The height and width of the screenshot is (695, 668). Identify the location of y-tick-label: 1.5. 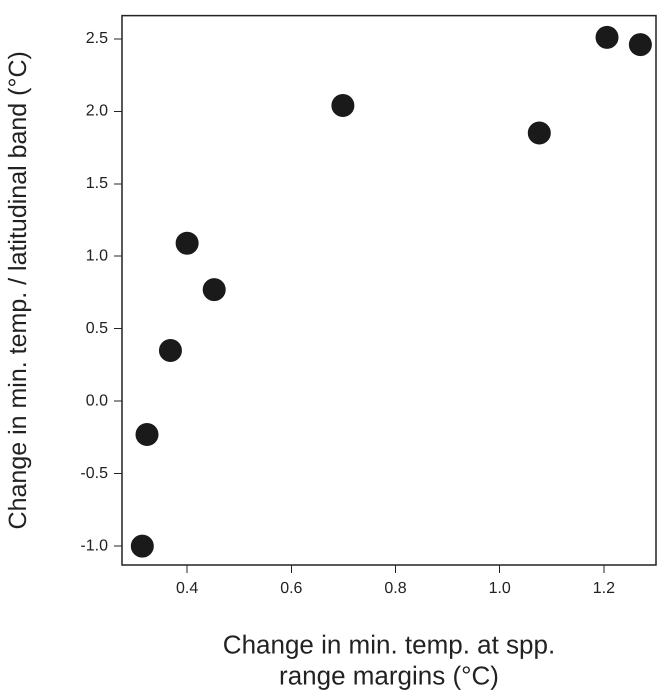
(97, 183).